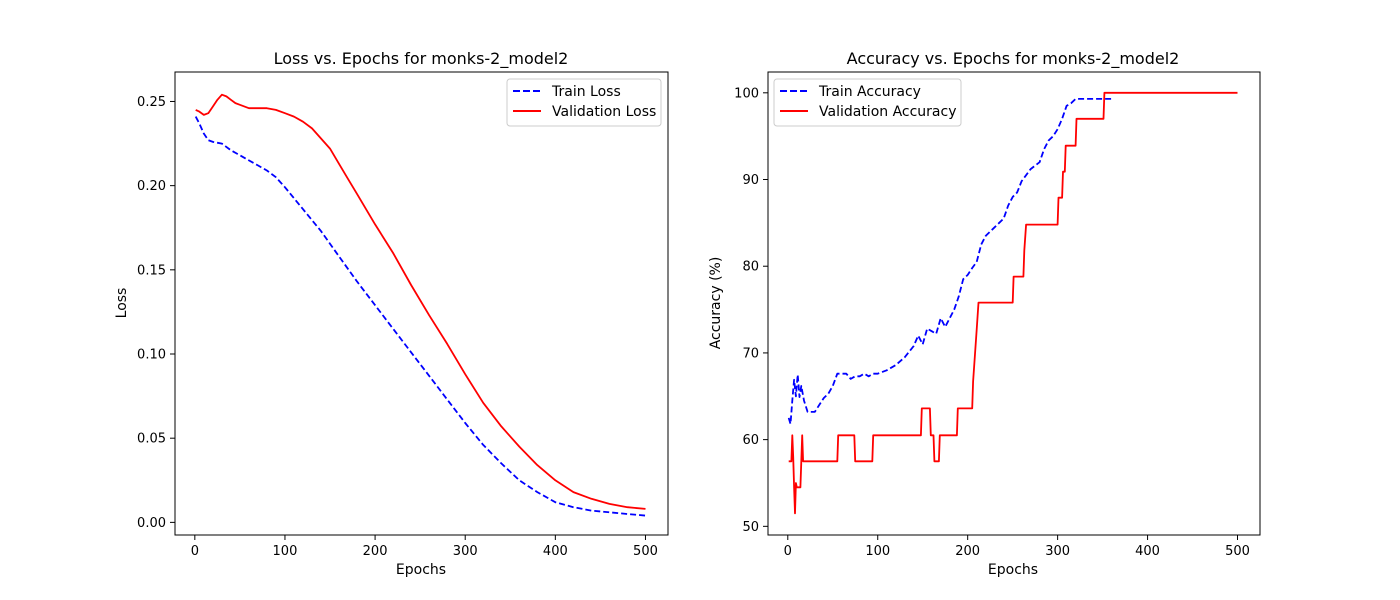  Describe the element at coordinates (151, 439) in the screenshot. I see `y-tick-label: 0.05` at that location.